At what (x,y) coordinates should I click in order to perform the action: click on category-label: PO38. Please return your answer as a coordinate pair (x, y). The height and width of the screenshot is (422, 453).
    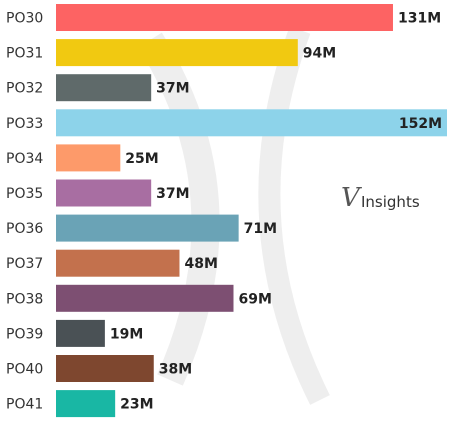
    Looking at the image, I should click on (24, 299).